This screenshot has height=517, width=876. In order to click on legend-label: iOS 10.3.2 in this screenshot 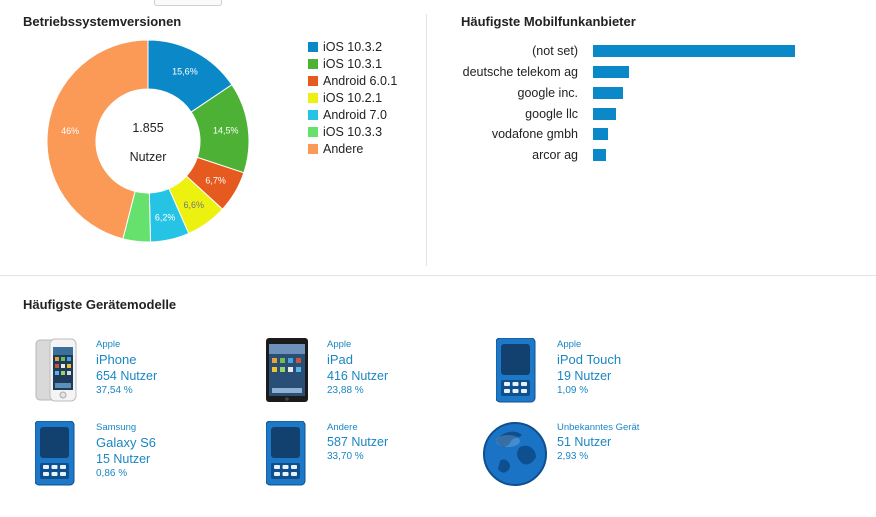, I will do `click(352, 47)`.